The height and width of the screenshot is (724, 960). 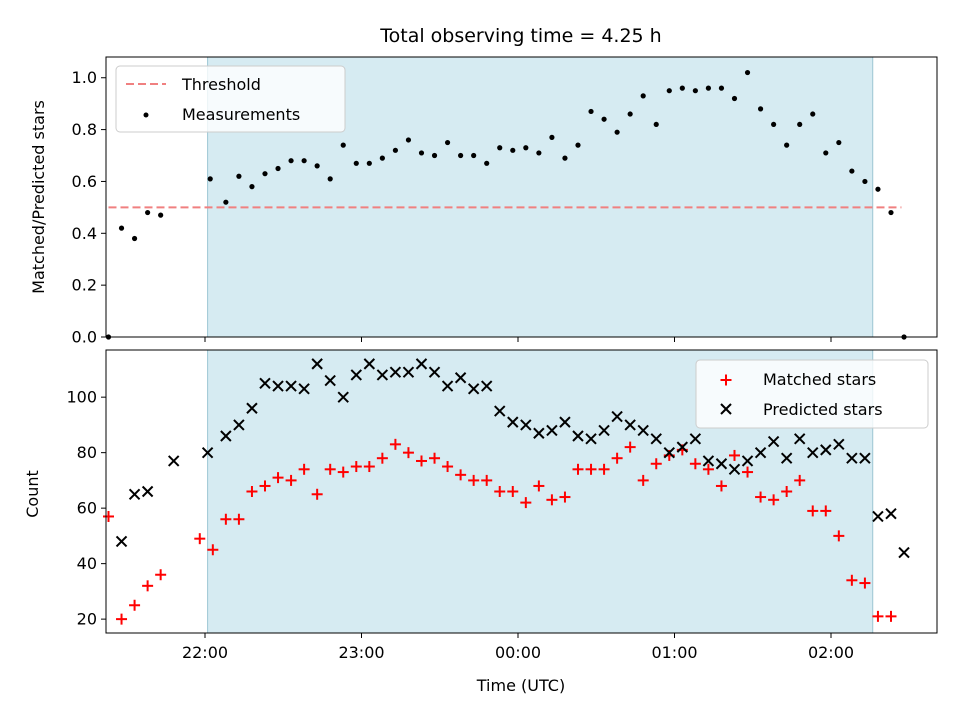 What do you see at coordinates (84, 129) in the screenshot?
I see `top-y-tick-label: 0.8` at bounding box center [84, 129].